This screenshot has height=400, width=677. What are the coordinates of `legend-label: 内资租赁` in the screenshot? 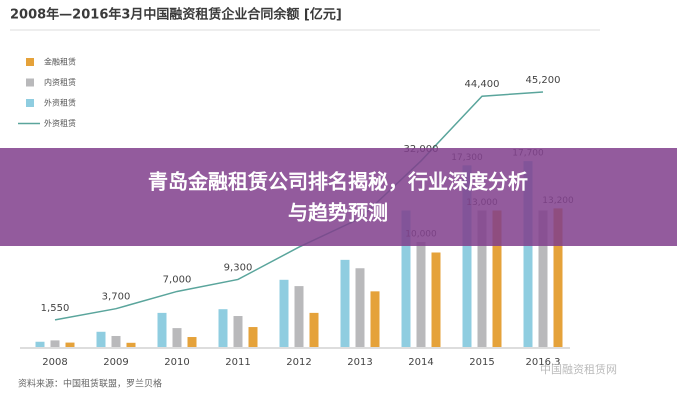 It's located at (60, 82).